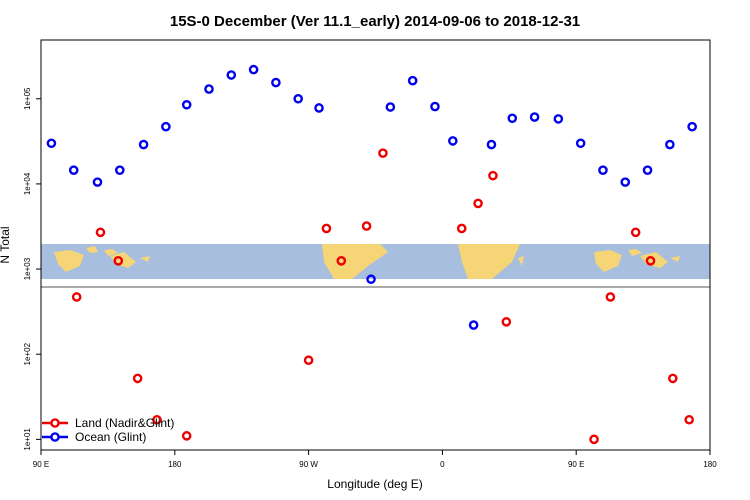  I want to click on legend-label: Ocean (Glint), so click(110, 437).